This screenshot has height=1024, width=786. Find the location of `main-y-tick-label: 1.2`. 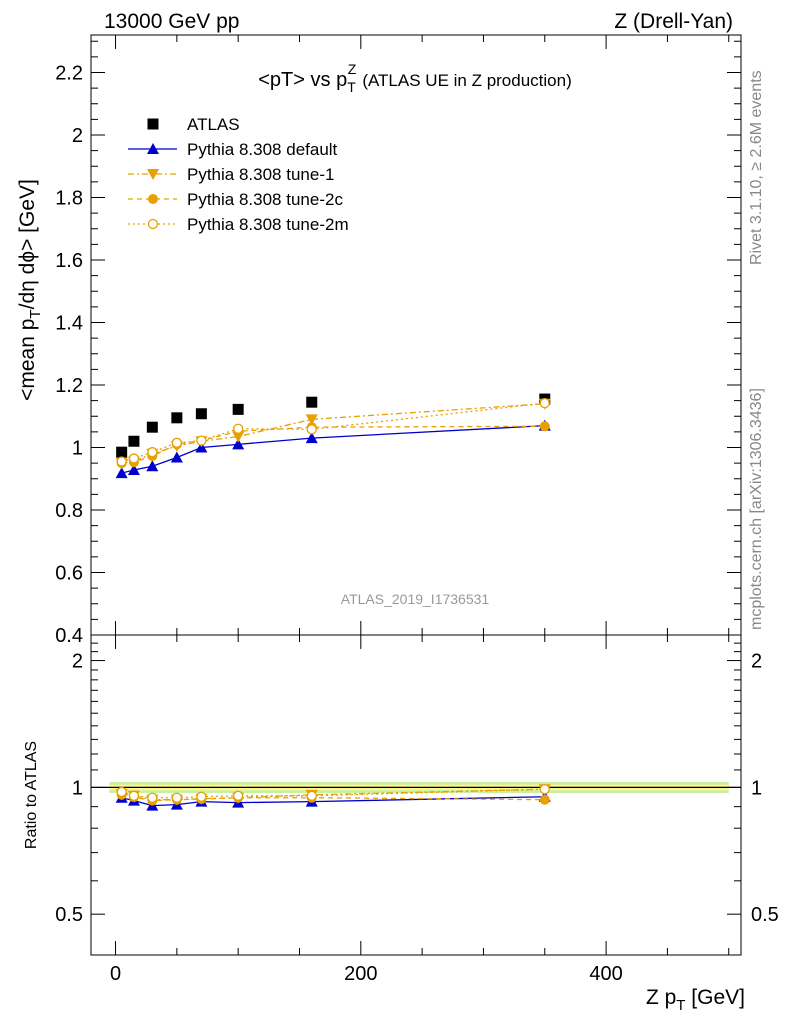

main-y-tick-label: 1.2 is located at coordinates (69, 386).